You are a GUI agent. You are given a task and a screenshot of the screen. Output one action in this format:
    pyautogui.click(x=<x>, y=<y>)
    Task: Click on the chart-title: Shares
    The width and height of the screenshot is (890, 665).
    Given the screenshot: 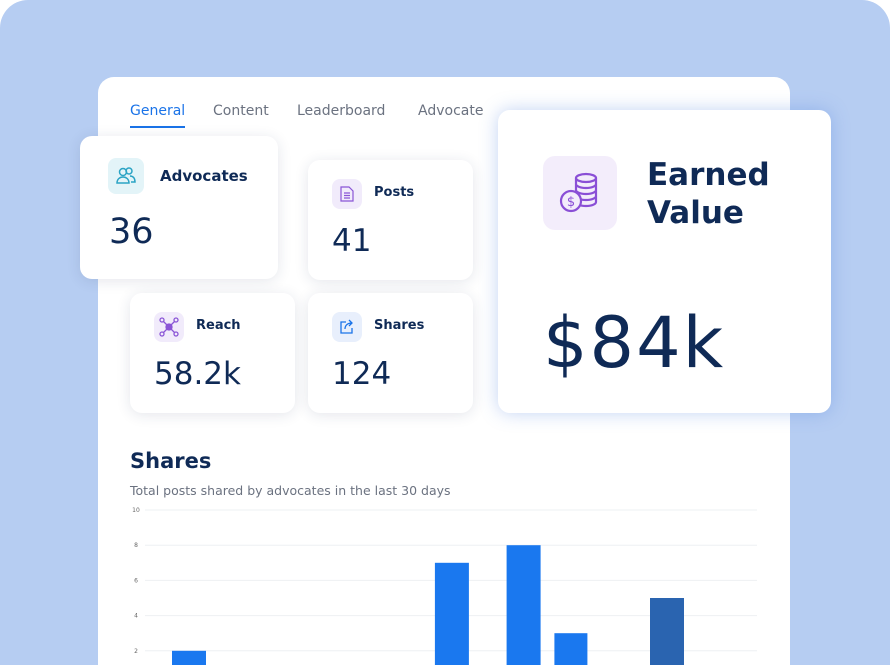 What is the action you would take?
    pyautogui.click(x=171, y=461)
    